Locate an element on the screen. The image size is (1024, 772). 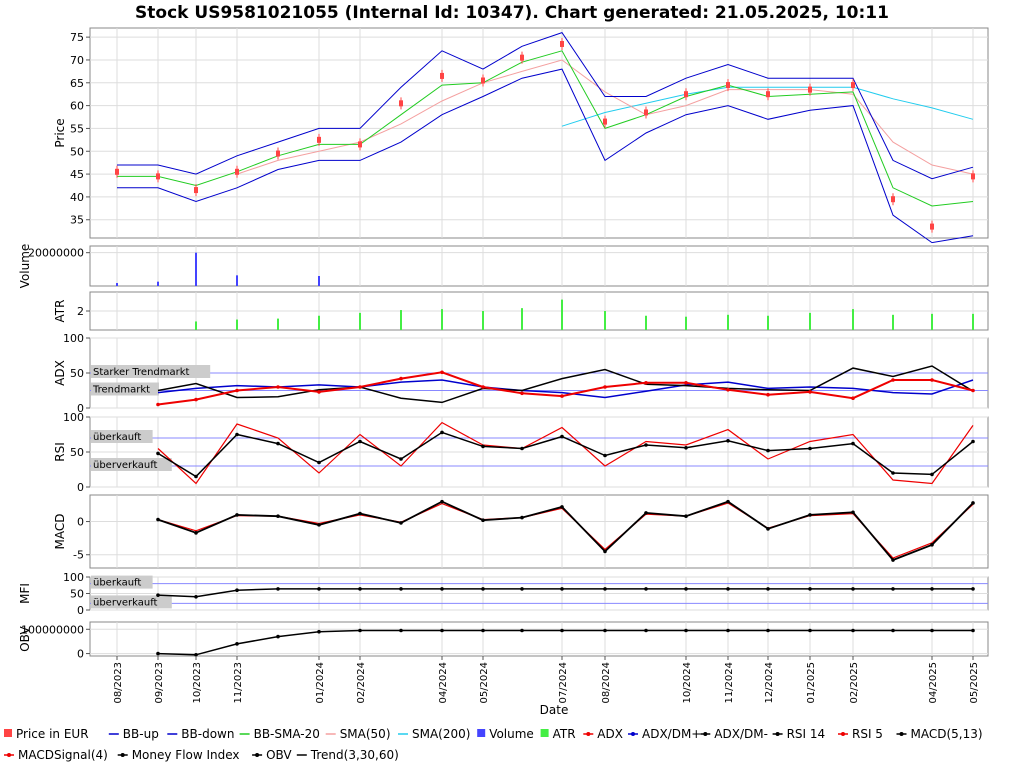
legend-item-label: BB-down is located at coordinates (207, 734).